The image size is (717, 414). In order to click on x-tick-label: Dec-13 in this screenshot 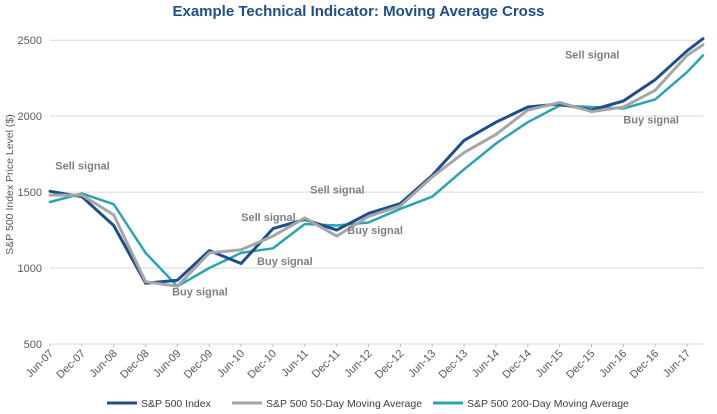, I will do `click(454, 365)`.